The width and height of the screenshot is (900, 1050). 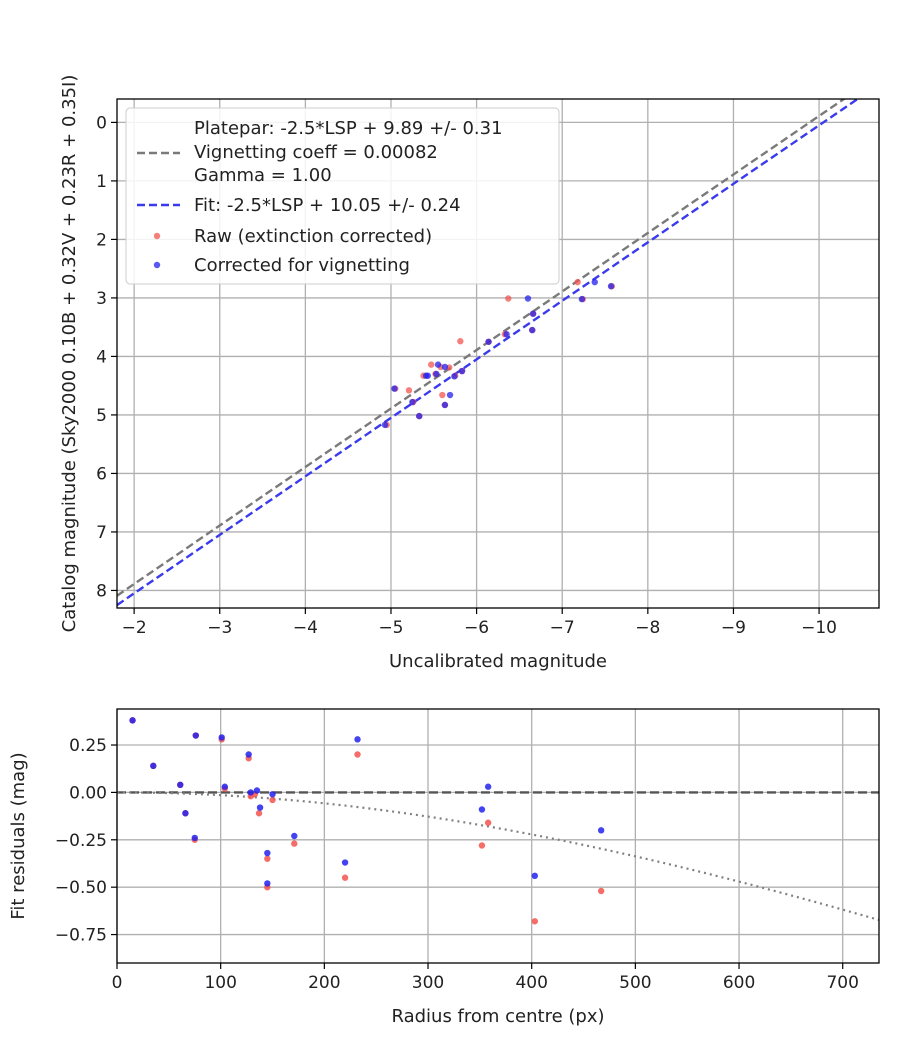 What do you see at coordinates (324, 983) in the screenshot?
I see `x-tick-label: 200` at bounding box center [324, 983].